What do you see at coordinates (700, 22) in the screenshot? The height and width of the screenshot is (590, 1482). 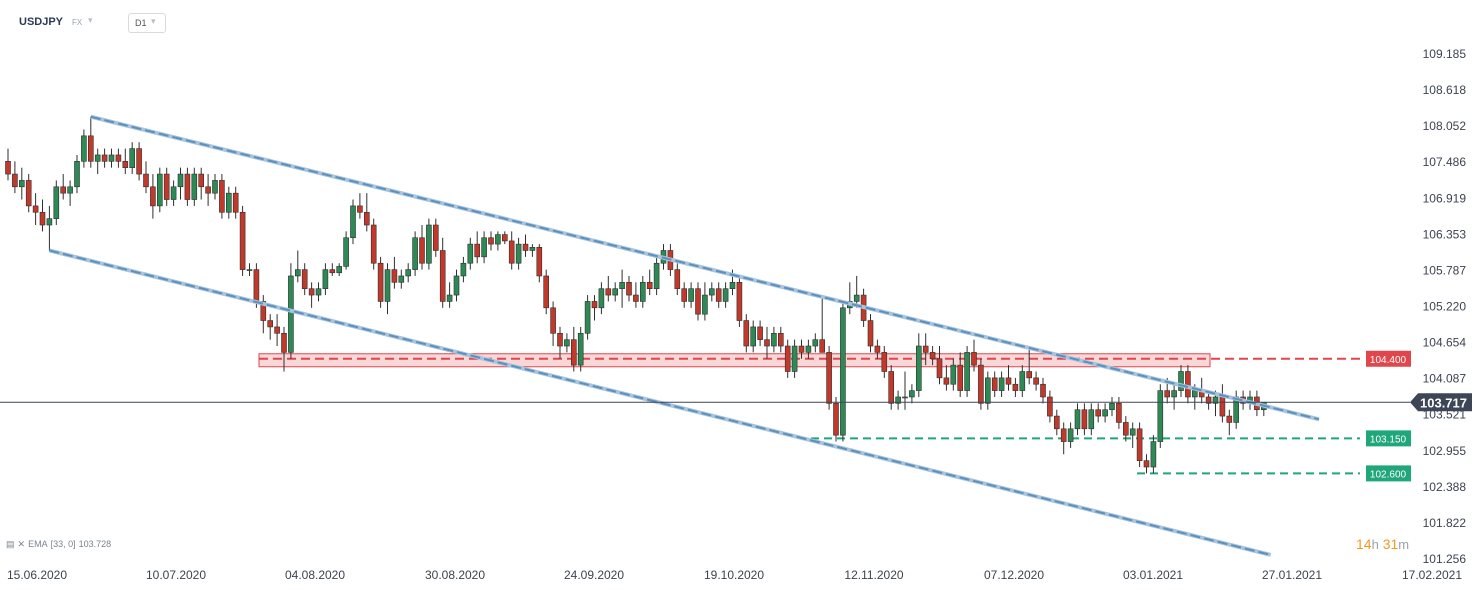 I see `chart-toolbar: USDJPY FX ▾ D1 ▾` at bounding box center [700, 22].